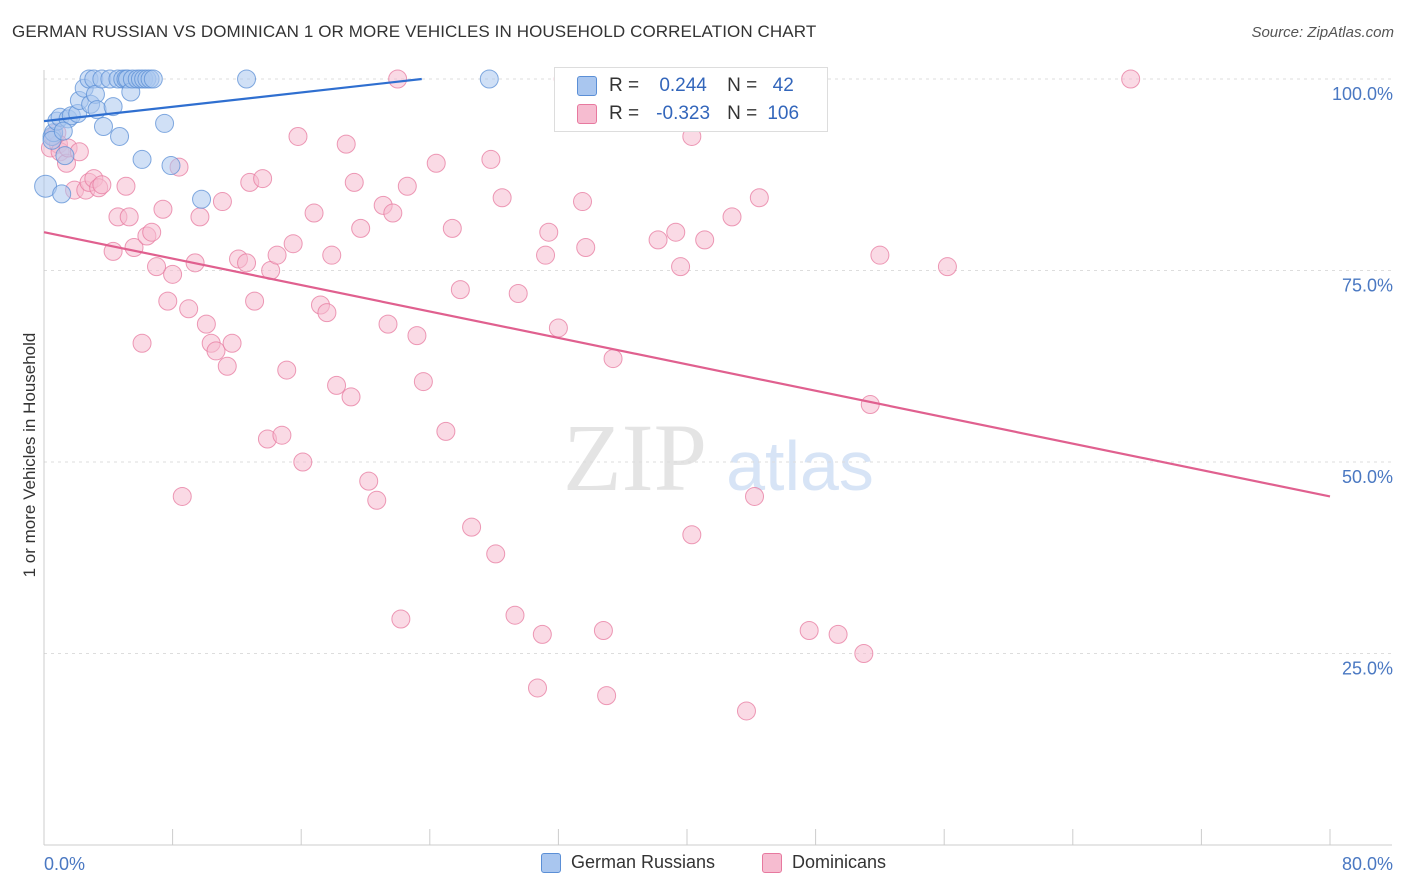  Describe the element at coordinates (1367, 477) in the screenshot. I see `y-tick-label: 50.0%` at that location.